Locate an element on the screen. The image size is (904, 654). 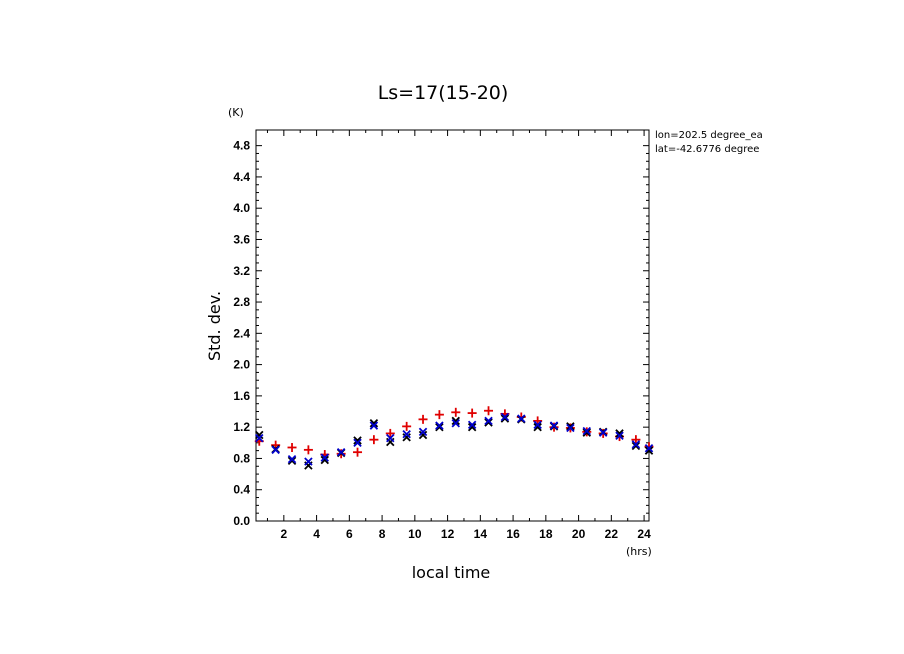
y-tick-label: 2.4 is located at coordinates (241, 333).